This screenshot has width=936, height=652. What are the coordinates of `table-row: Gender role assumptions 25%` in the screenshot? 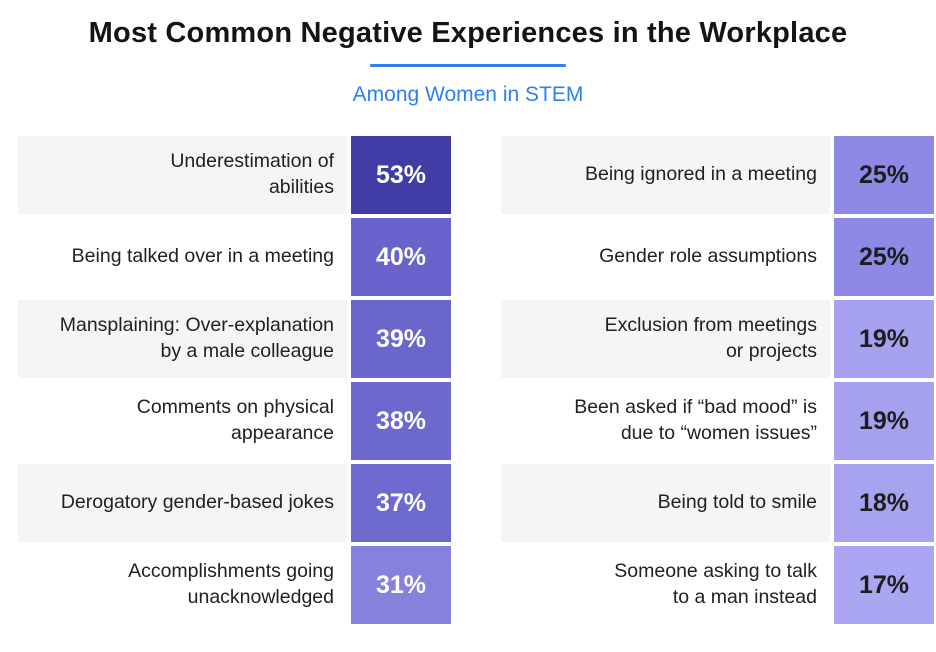 It's located at (717, 257).